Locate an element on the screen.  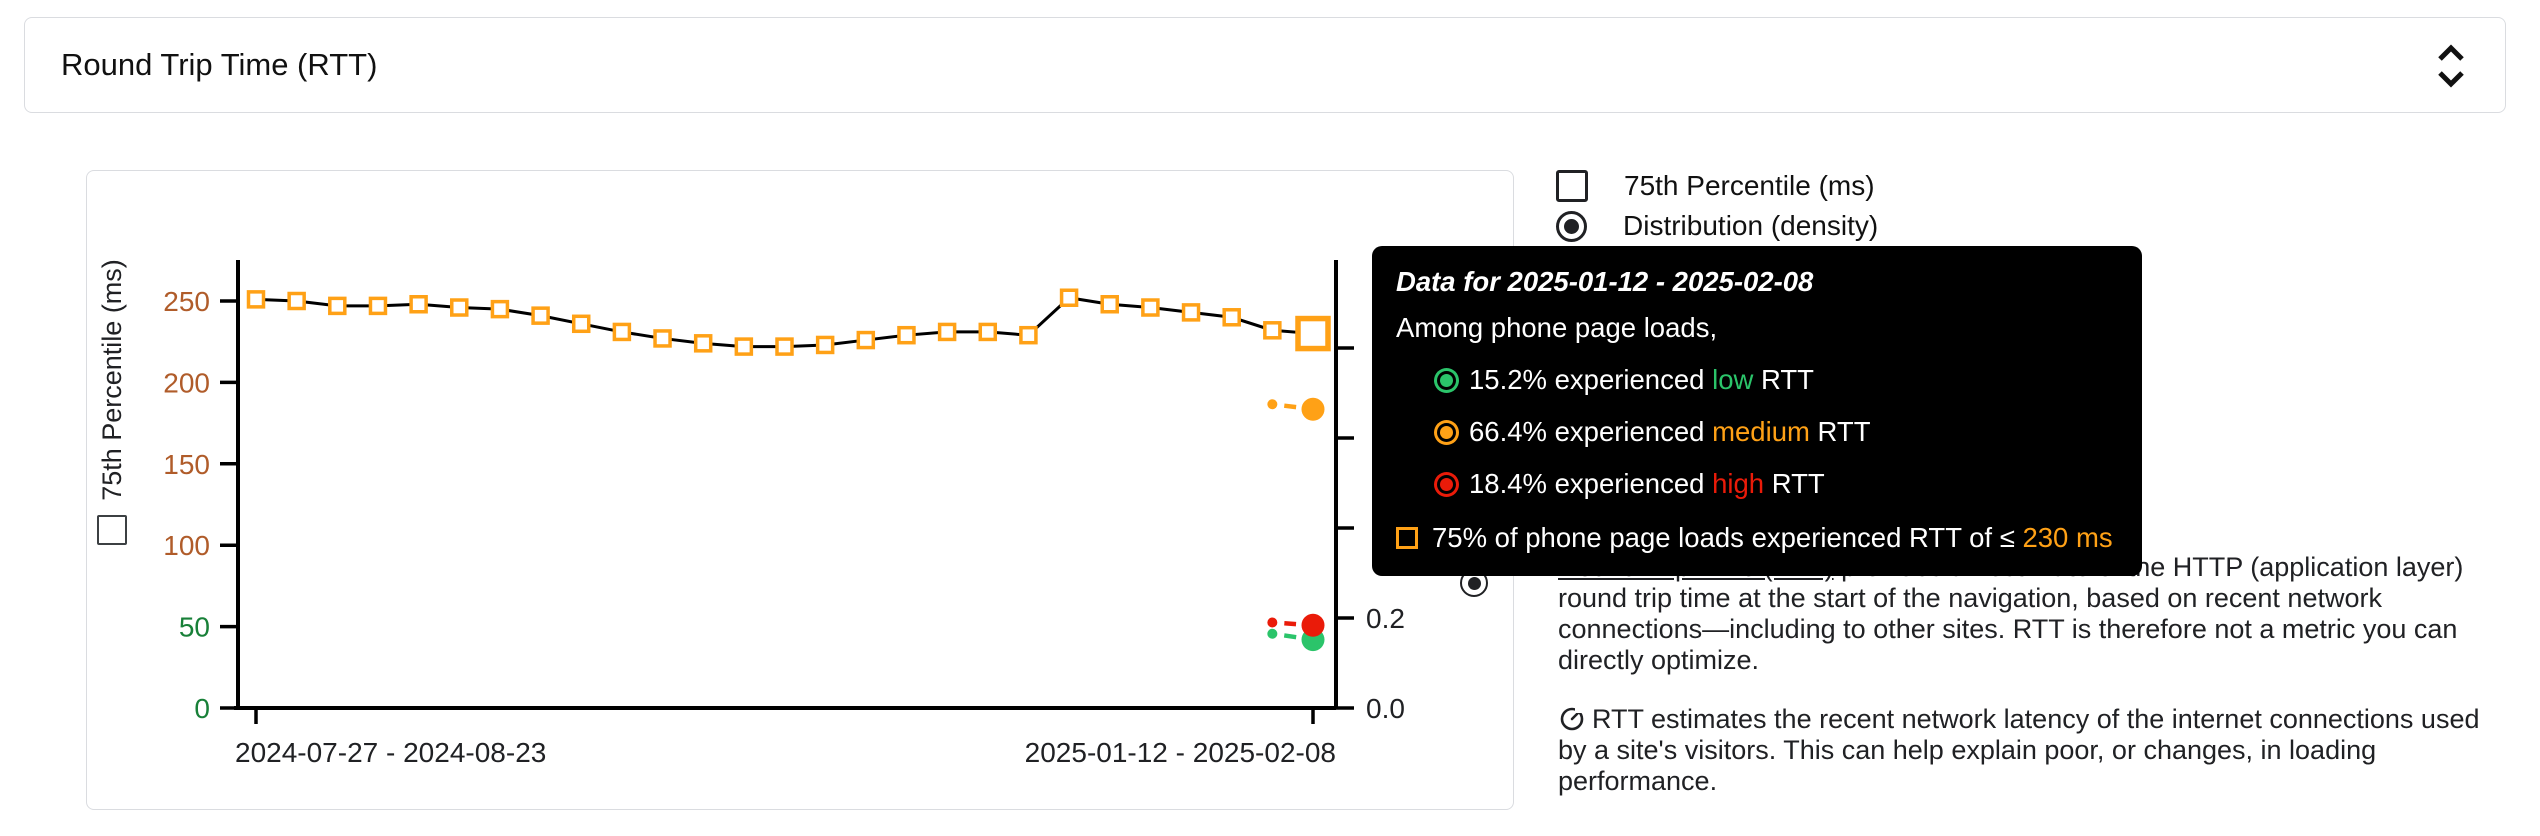
tooltip-row-low-category: low is located at coordinates (1733, 379).